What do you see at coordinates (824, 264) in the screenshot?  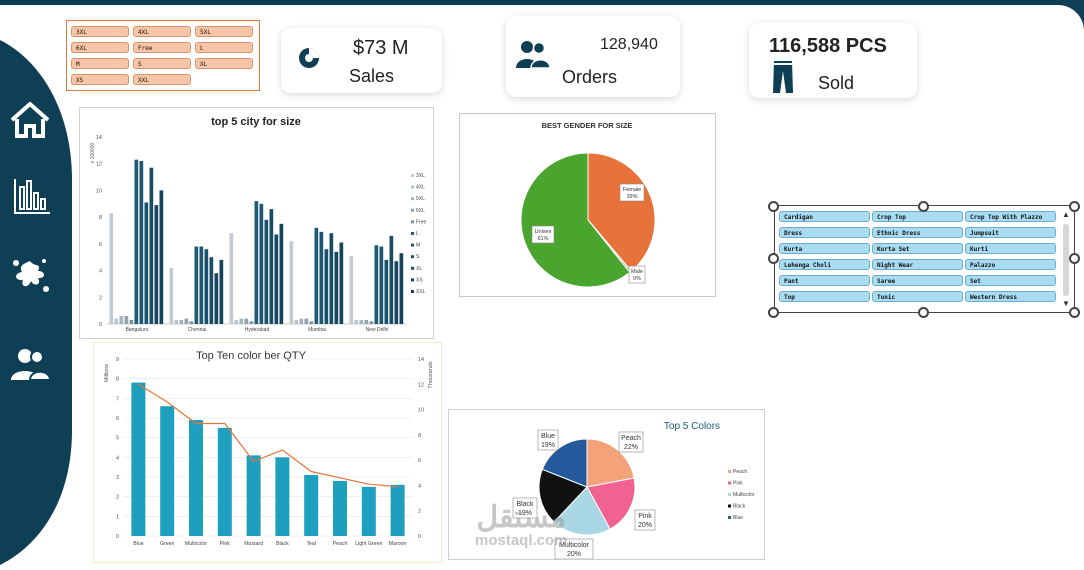 I see `product-slicer-item: Lehenga Choli` at bounding box center [824, 264].